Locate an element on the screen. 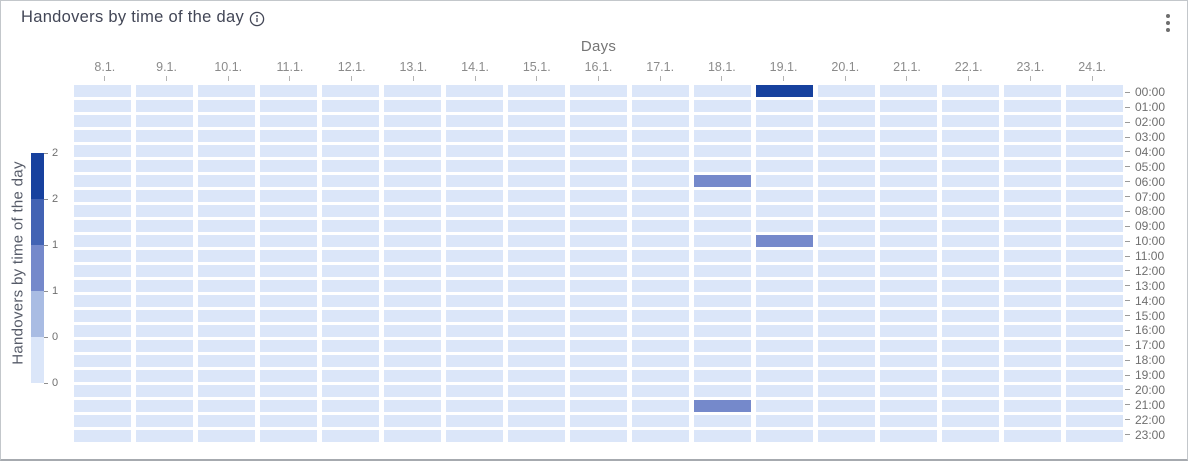  y-tick-label: 22:00 is located at coordinates (1150, 419).